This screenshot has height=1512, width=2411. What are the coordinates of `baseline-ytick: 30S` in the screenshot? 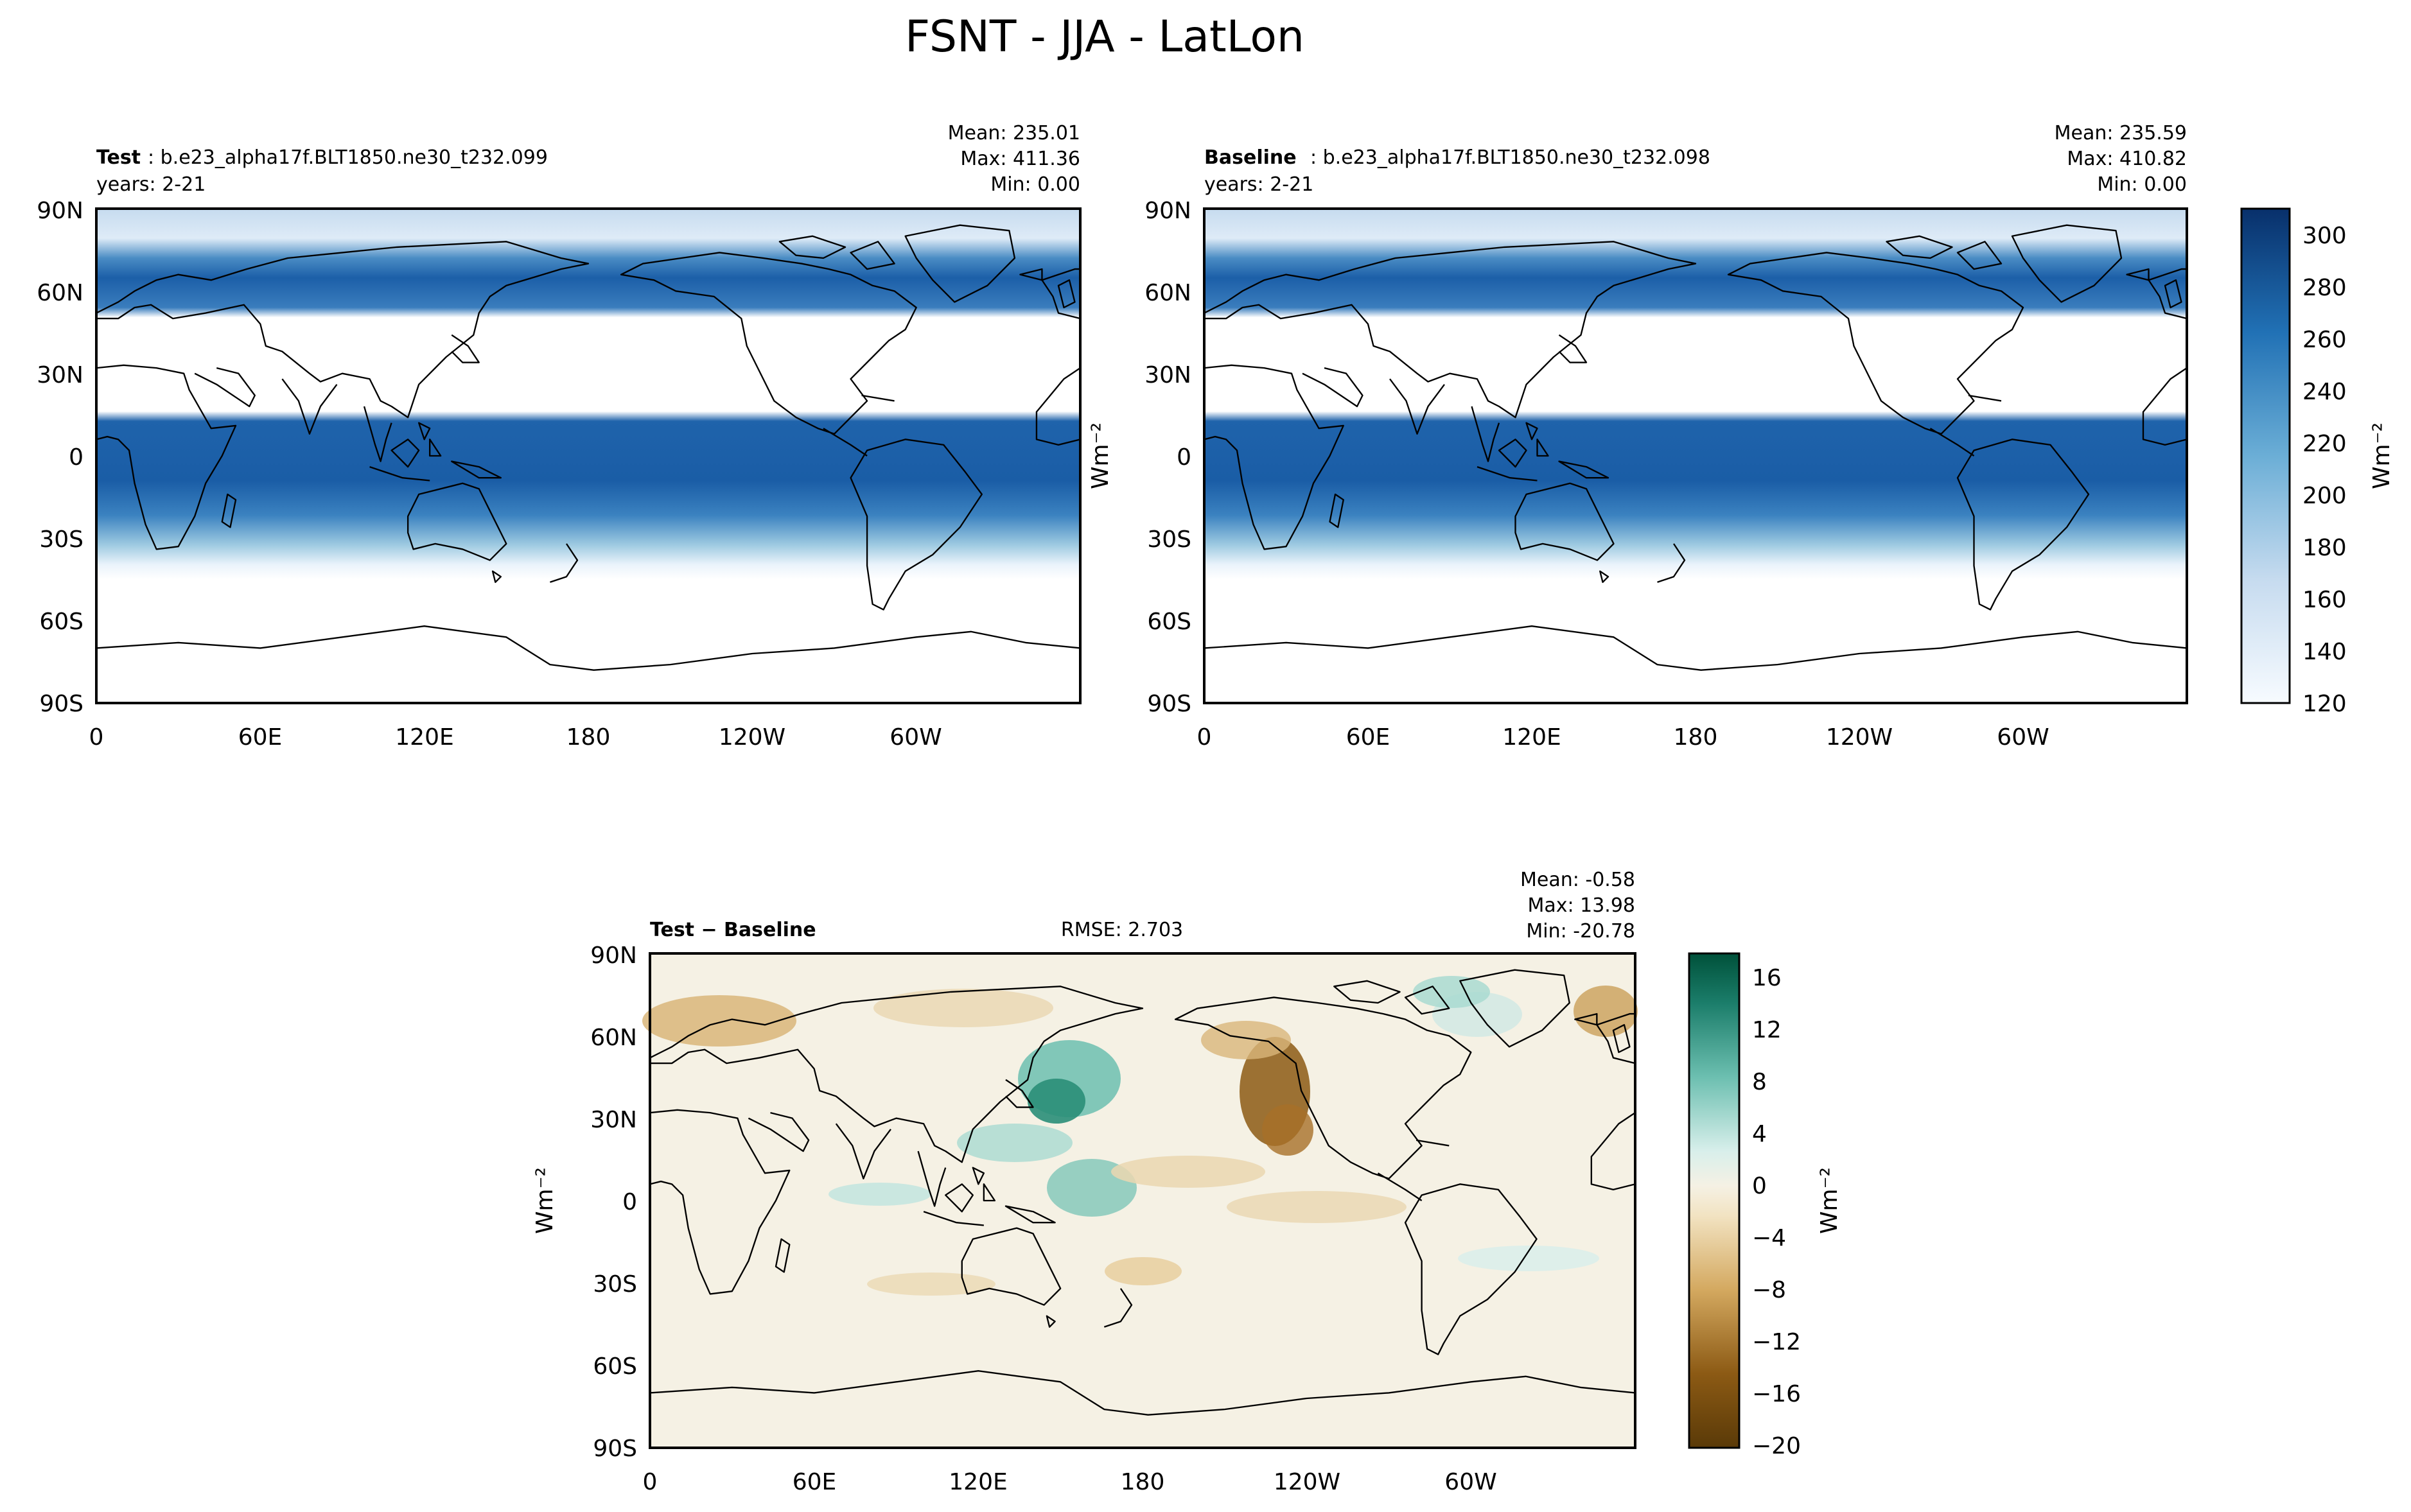 It's located at (1169, 539).